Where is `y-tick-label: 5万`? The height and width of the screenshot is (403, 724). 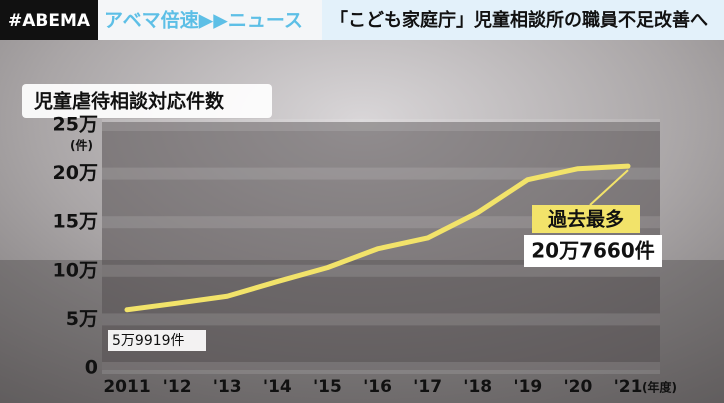 y-tick-label: 5万 is located at coordinates (82, 319).